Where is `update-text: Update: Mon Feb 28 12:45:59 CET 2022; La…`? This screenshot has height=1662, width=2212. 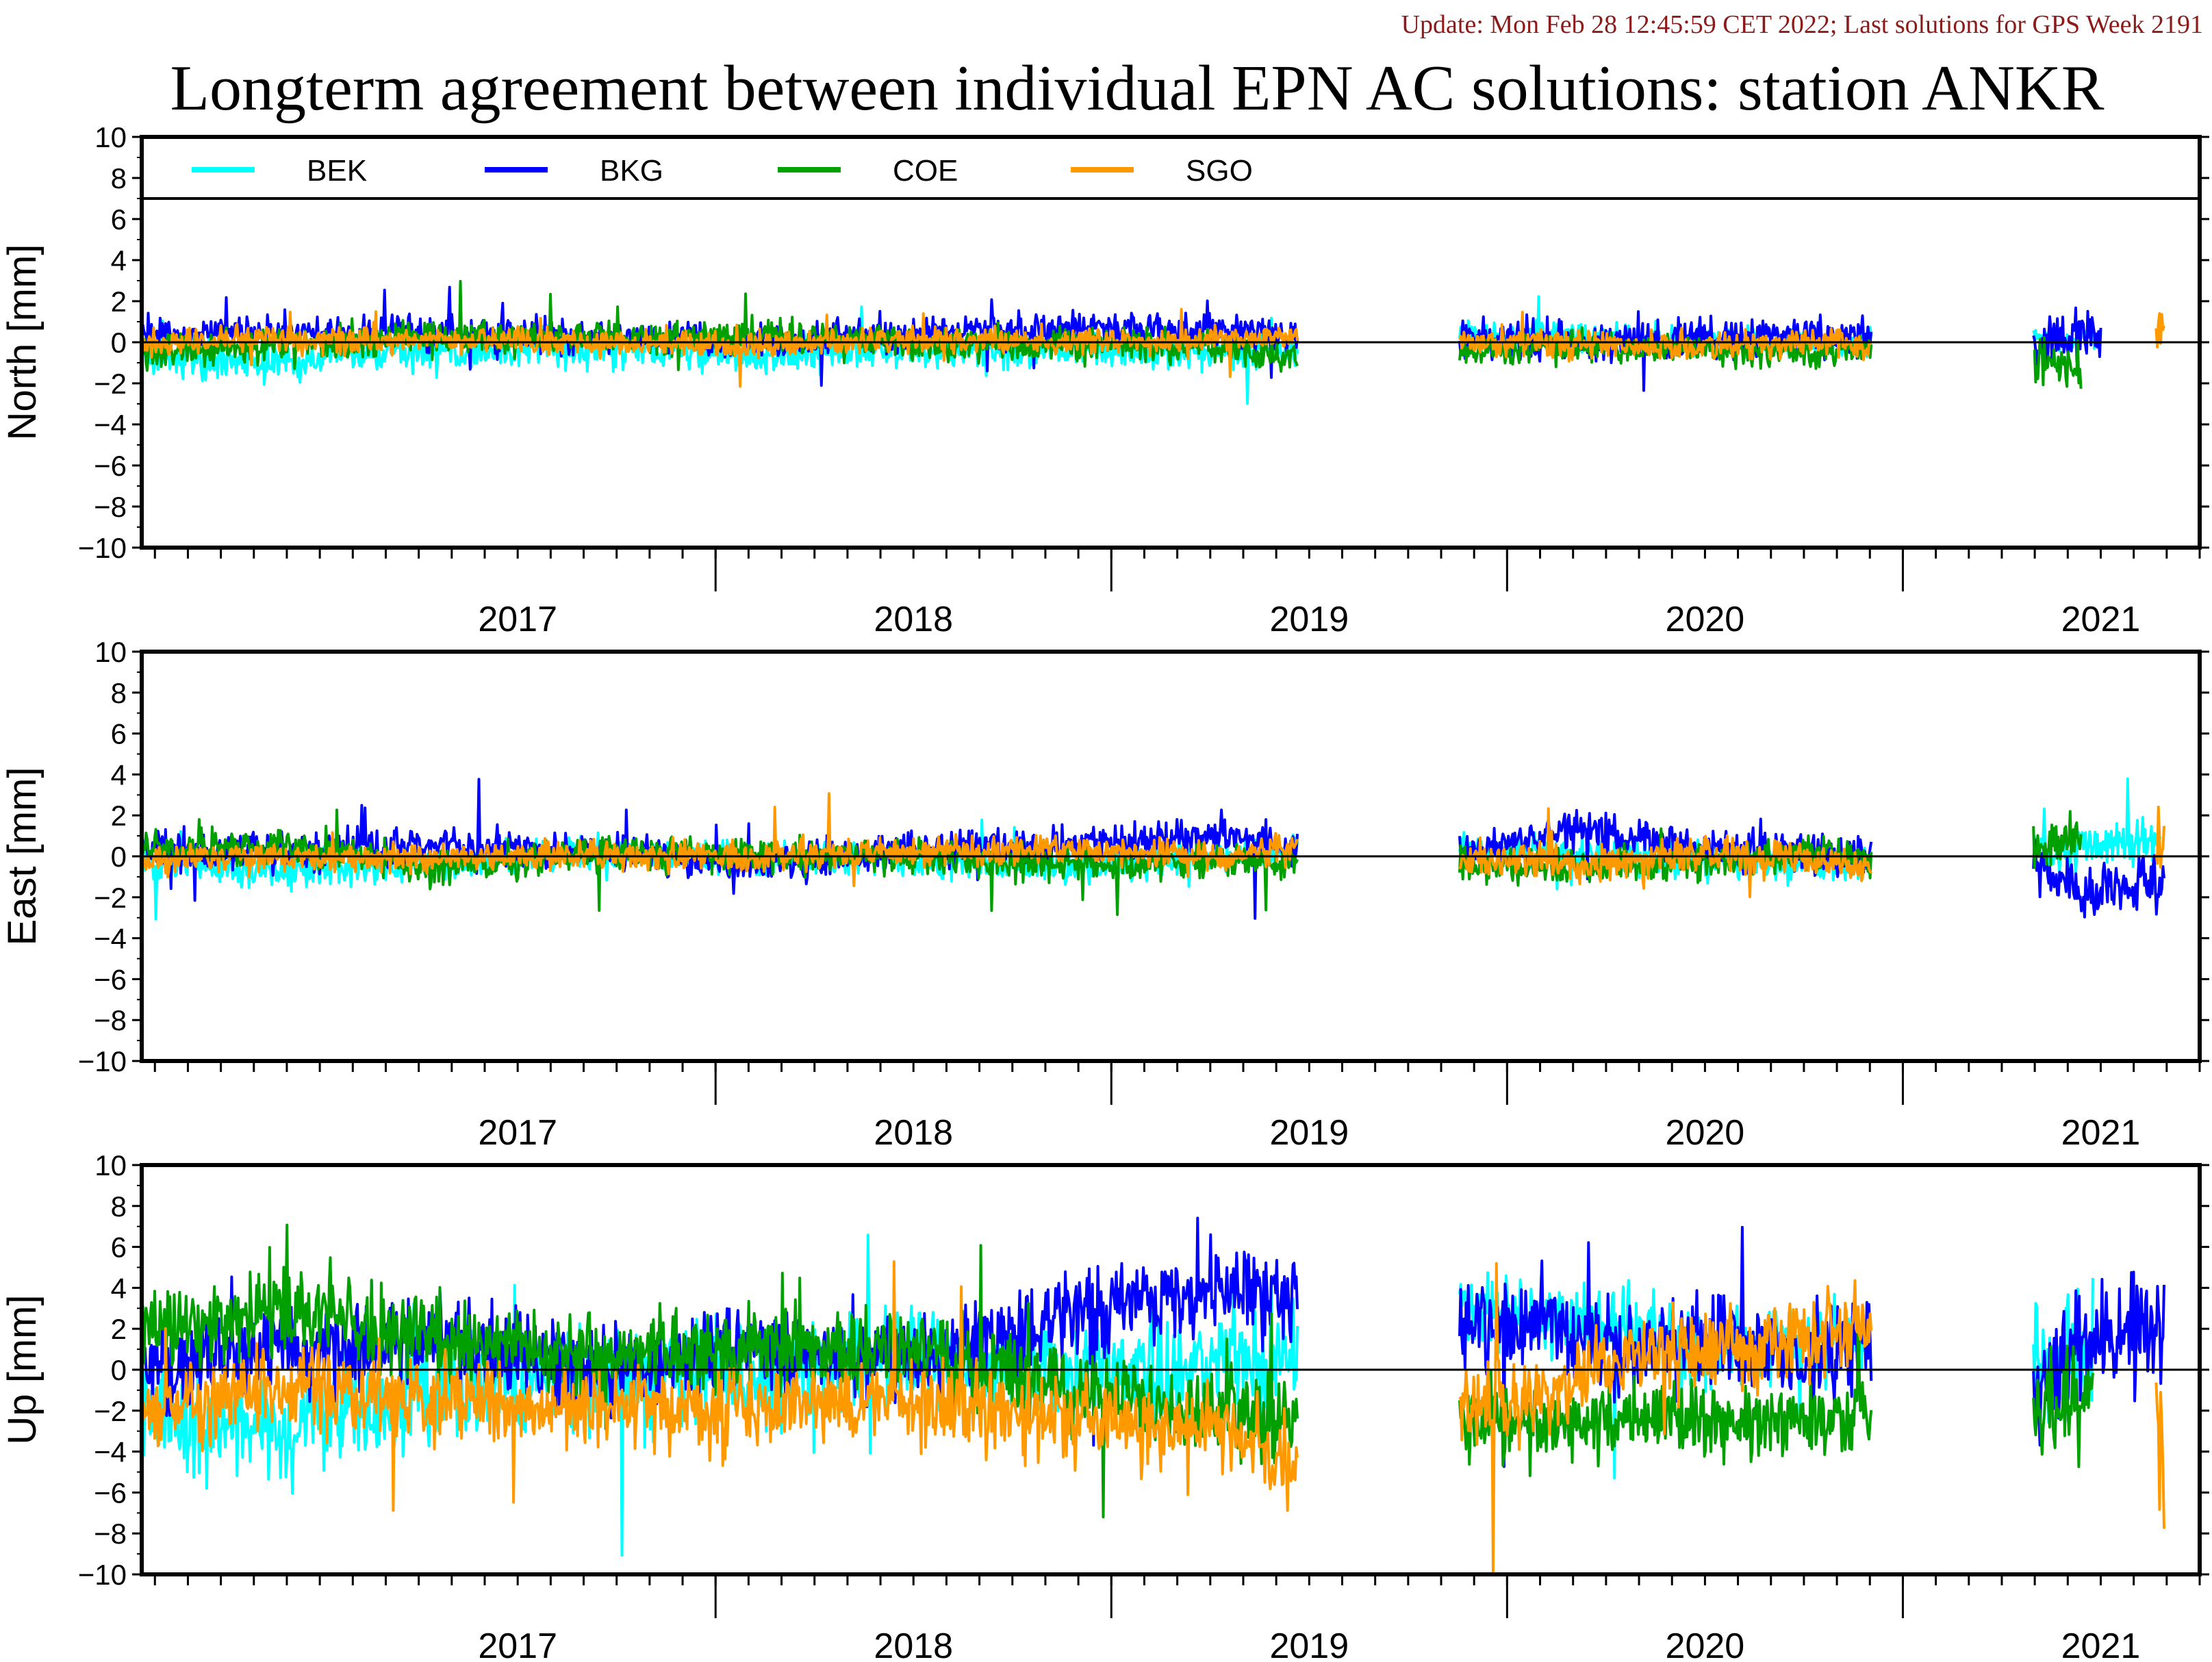 update-text: Update: Mon Feb 28 12:45:59 CET 2022; La… is located at coordinates (1802, 24).